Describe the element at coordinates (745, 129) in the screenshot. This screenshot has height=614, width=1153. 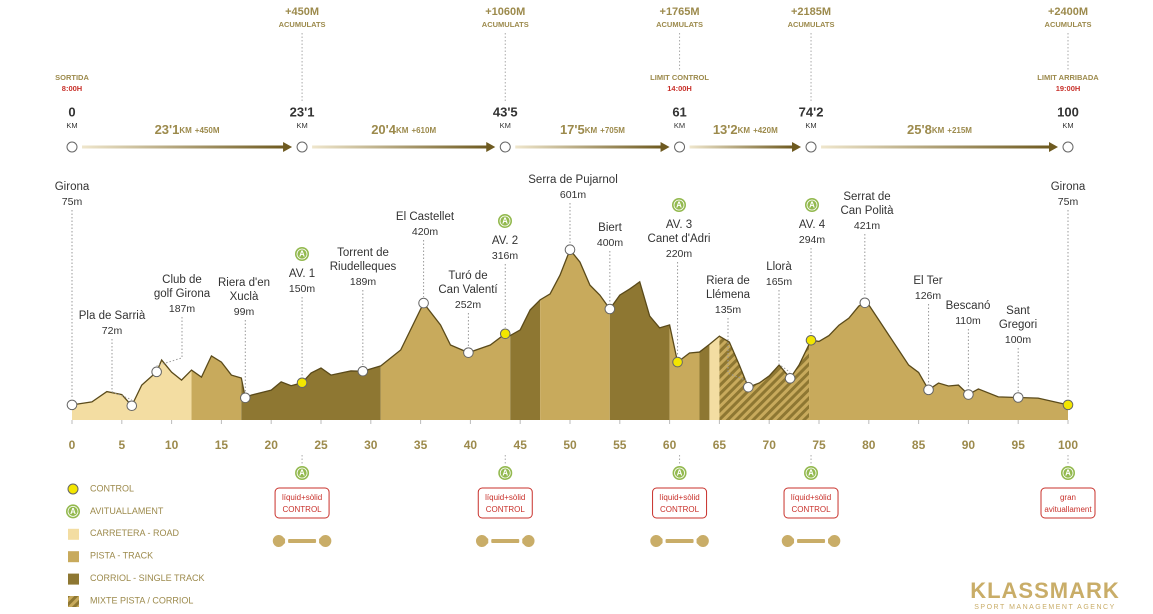
I see `leg-label: 13'2KM +420M` at that location.